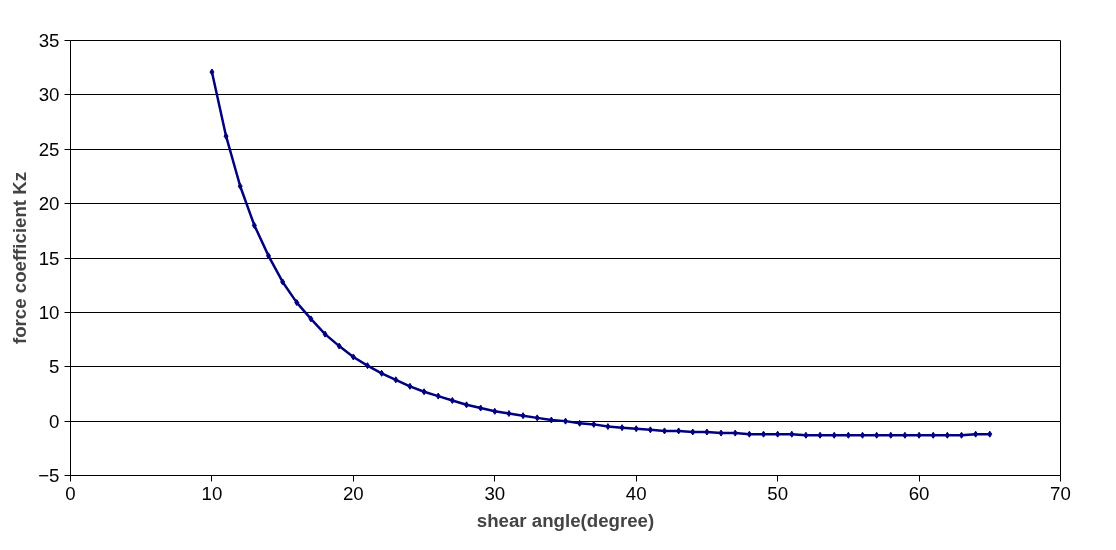  What do you see at coordinates (49, 258) in the screenshot?
I see `y-tick-label: 15` at bounding box center [49, 258].